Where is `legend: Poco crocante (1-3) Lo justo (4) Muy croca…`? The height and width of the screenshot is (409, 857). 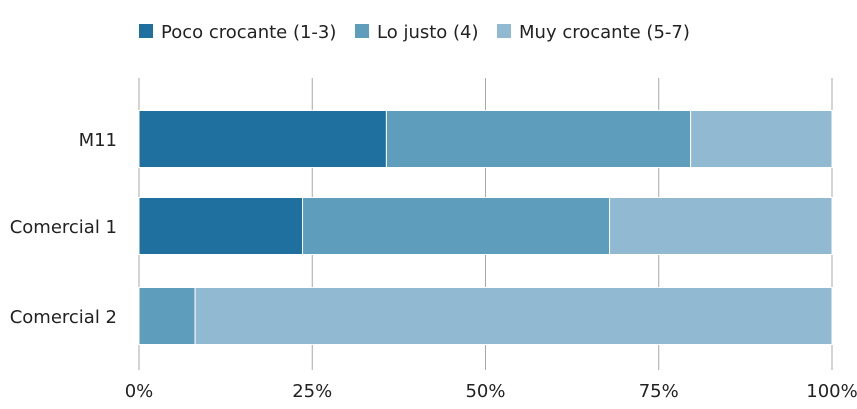 legend: Poco crocante (1-3) Lo justo (4) Muy croca… is located at coordinates (414, 32).